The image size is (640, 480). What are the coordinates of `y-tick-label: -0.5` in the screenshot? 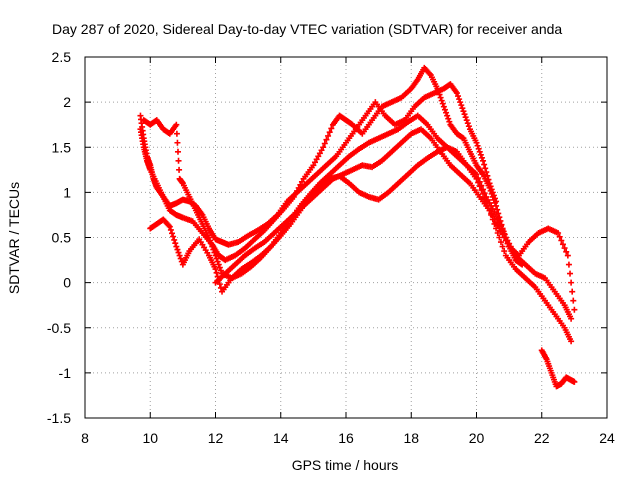 It's located at (59, 328).